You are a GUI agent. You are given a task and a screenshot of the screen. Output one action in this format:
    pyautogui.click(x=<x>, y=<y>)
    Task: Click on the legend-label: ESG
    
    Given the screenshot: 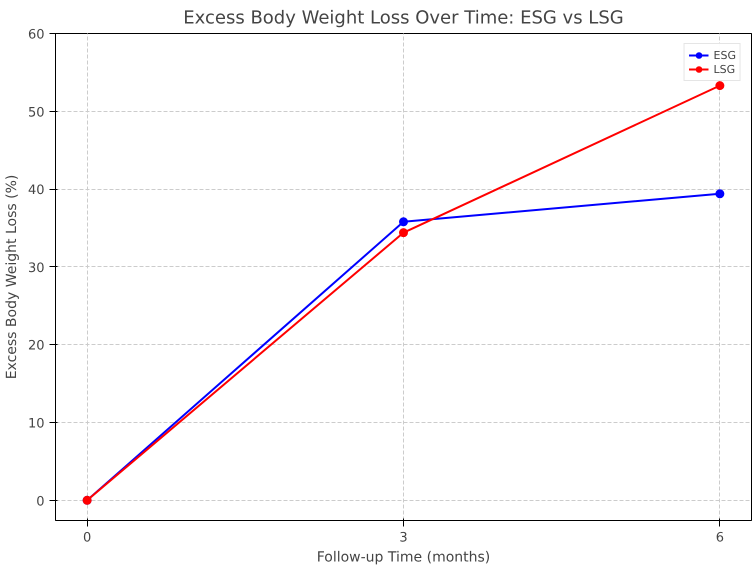 What is the action you would take?
    pyautogui.click(x=725, y=55)
    